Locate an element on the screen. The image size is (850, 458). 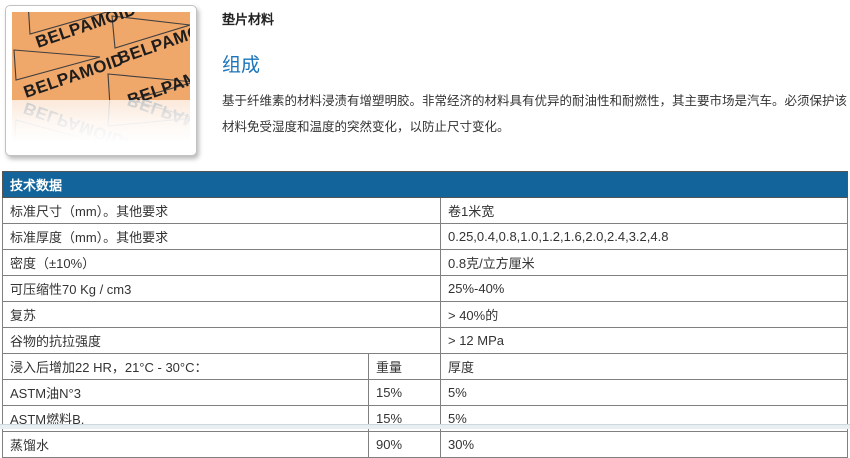
table-row: 复苏 > 40%的 is located at coordinates (425, 314).